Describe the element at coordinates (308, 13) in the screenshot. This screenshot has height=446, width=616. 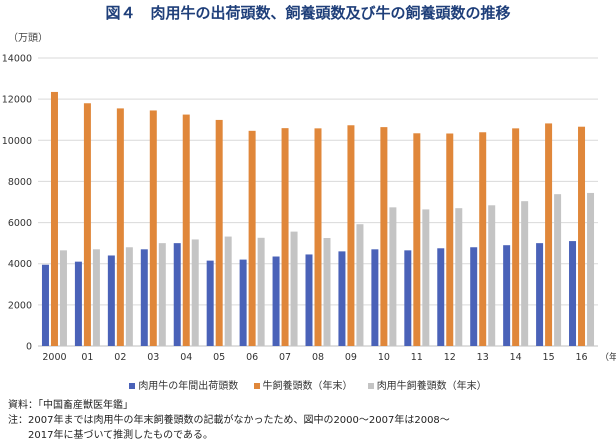
I see `chart-title: 図４ 肉用牛の出荷頭数、飼養頭数及び牛の飼養頭数の推移` at that location.